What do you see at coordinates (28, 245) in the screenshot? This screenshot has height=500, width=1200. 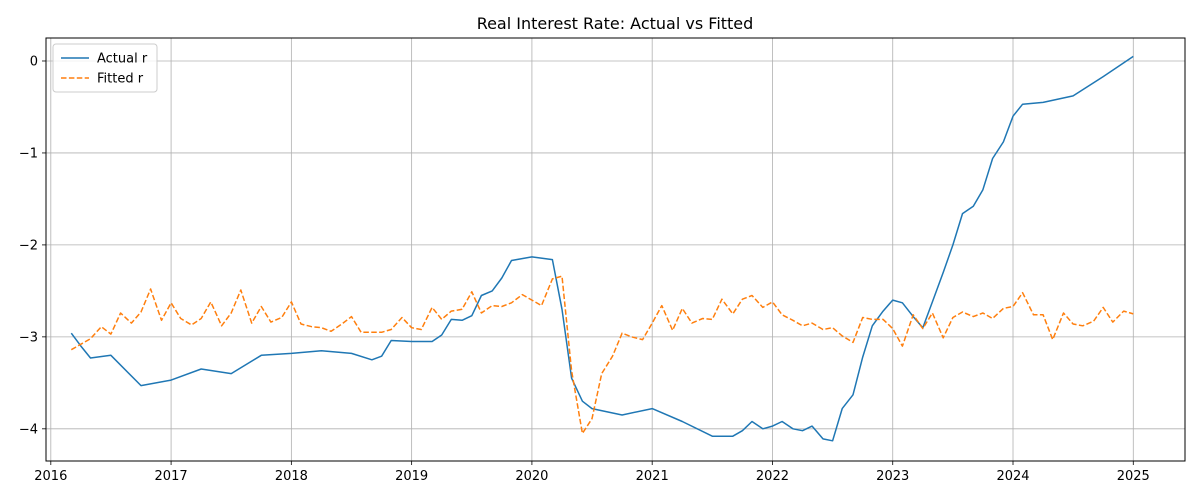 I see `y-tick-label: −2` at bounding box center [28, 245].